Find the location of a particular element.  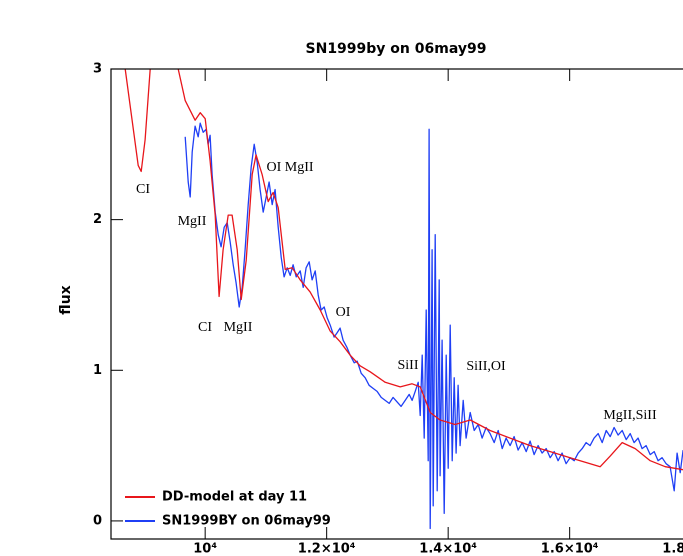

annotation: OI is located at coordinates (343, 312).